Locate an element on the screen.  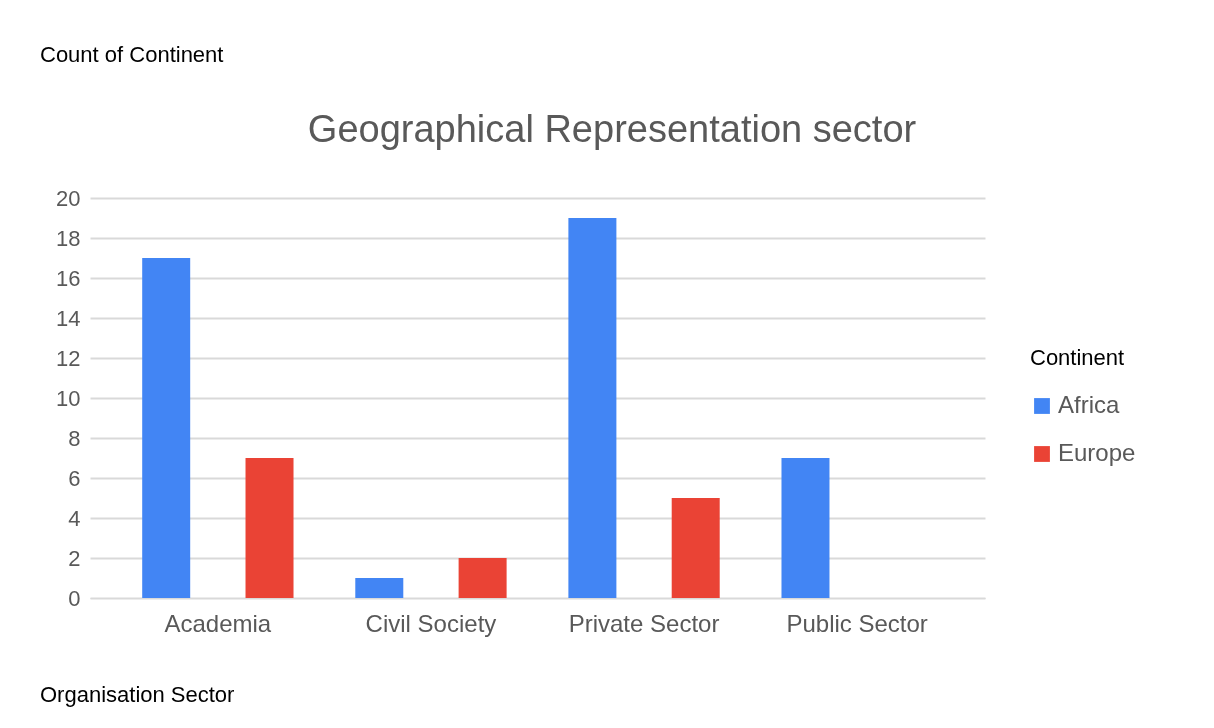
y-tick-label: 0 is located at coordinates (74, 598).